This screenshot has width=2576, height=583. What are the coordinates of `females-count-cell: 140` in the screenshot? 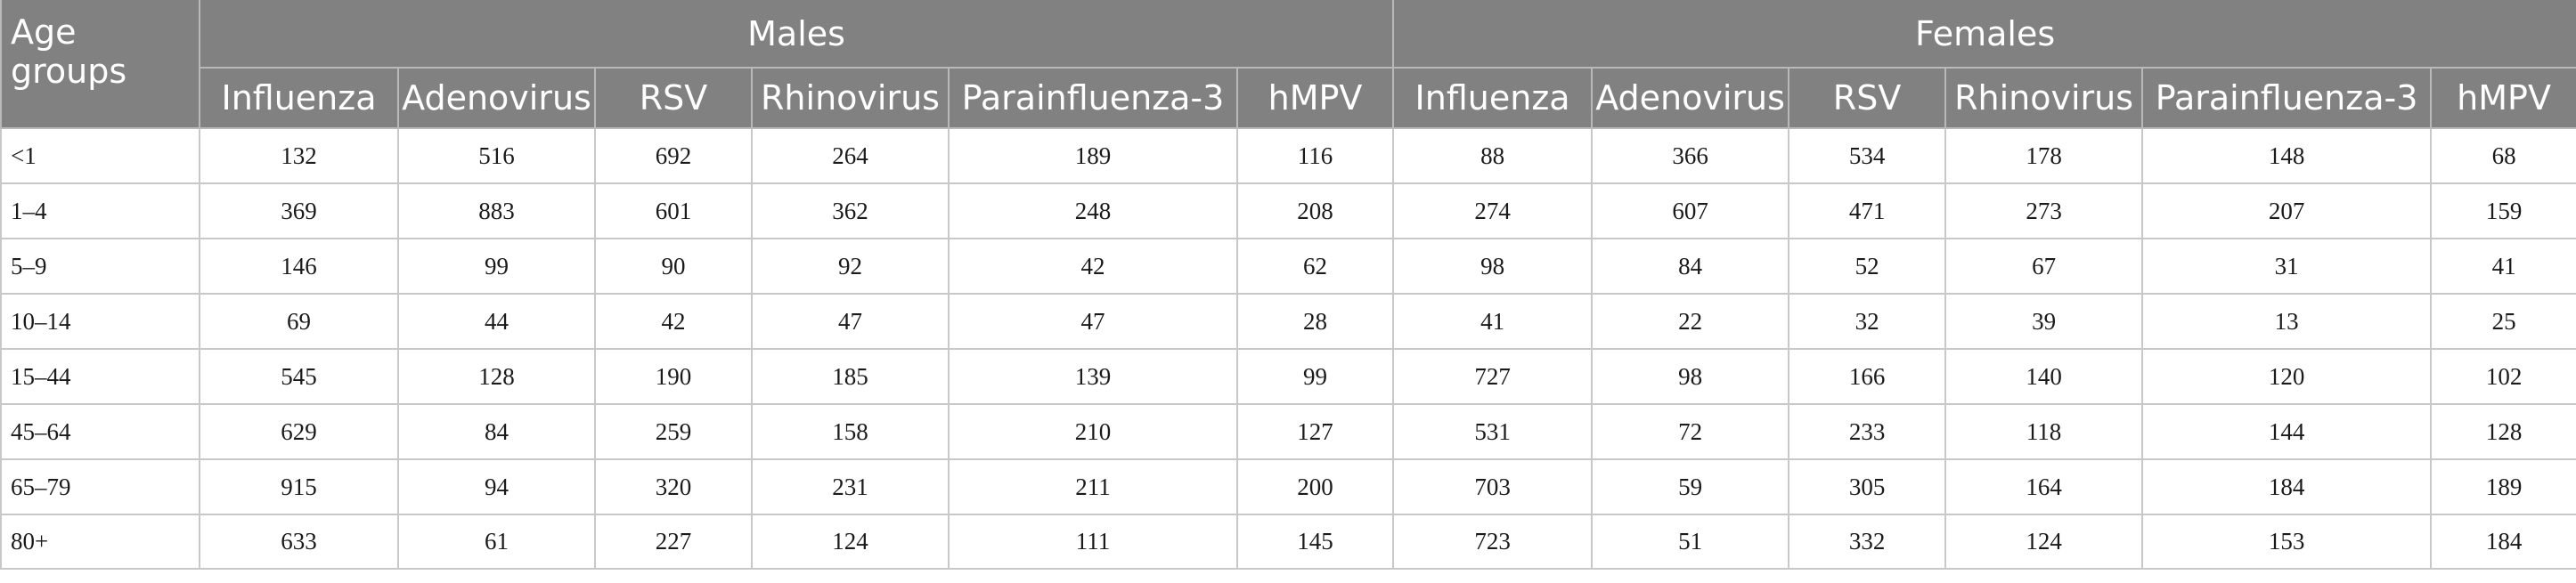 It's located at (2044, 376).